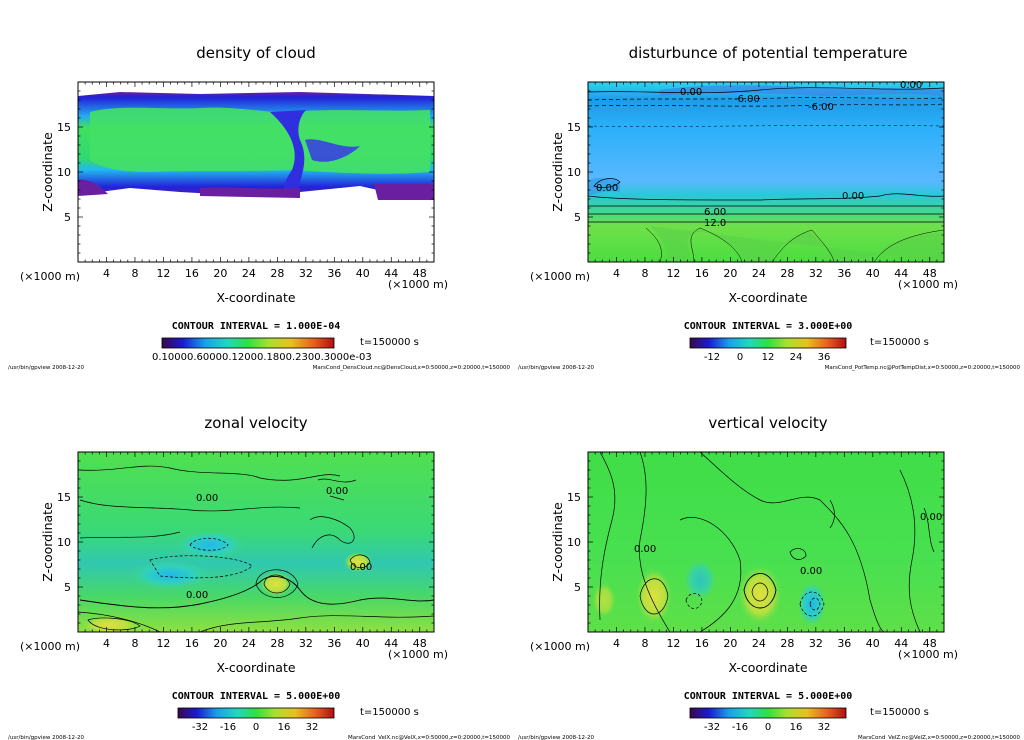 This screenshot has width=1024, height=740. What do you see at coordinates (715, 223) in the screenshot?
I see `contour-label: 12.0` at bounding box center [715, 223].